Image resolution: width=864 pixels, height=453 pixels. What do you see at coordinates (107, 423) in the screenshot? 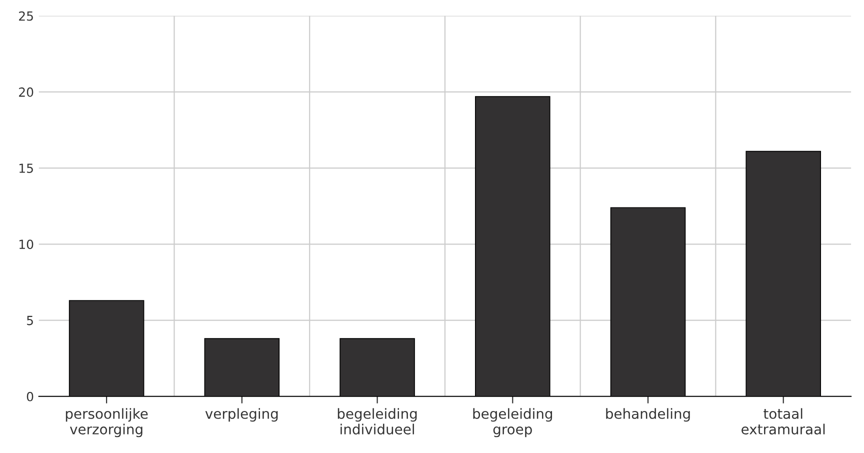
I see `x-tick-label: persoonlijke verzorging` at bounding box center [107, 423].